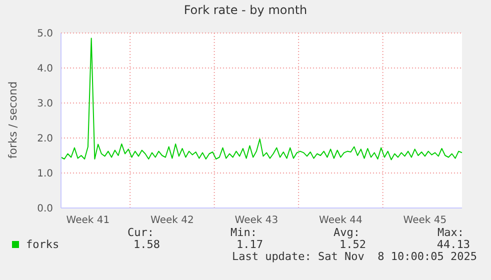 Image resolution: width=491 pixels, height=280 pixels. Describe the element at coordinates (141, 232) in the screenshot. I see `text: Cur:` at that location.